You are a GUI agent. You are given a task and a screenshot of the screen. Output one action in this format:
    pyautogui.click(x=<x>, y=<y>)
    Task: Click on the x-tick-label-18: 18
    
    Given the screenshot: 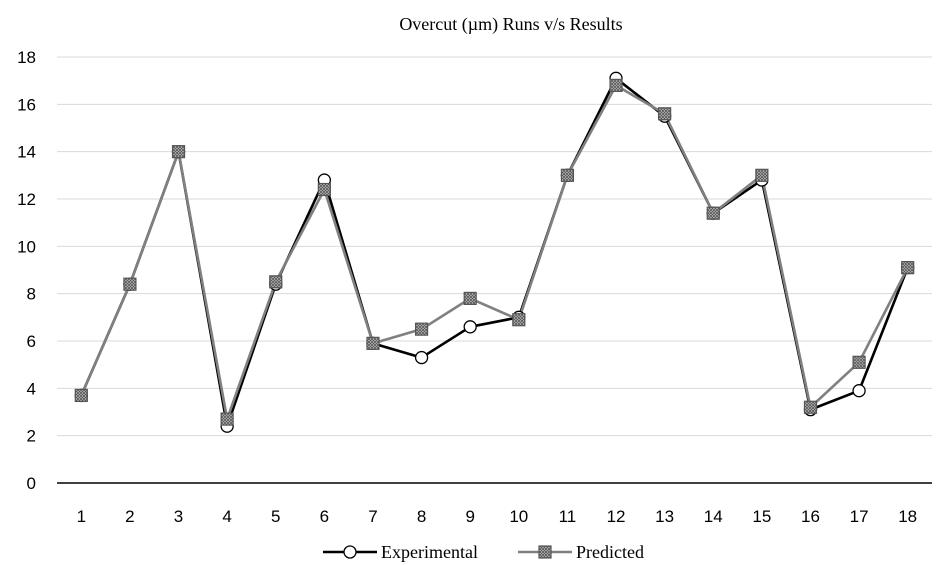 What is the action you would take?
    pyautogui.click(x=907, y=516)
    